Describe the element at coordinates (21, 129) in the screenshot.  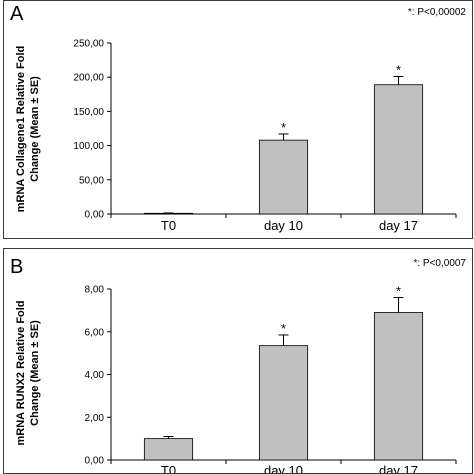
I see `y-axis-title-line: mRNA Collagene1 Relative Fold` at that location.